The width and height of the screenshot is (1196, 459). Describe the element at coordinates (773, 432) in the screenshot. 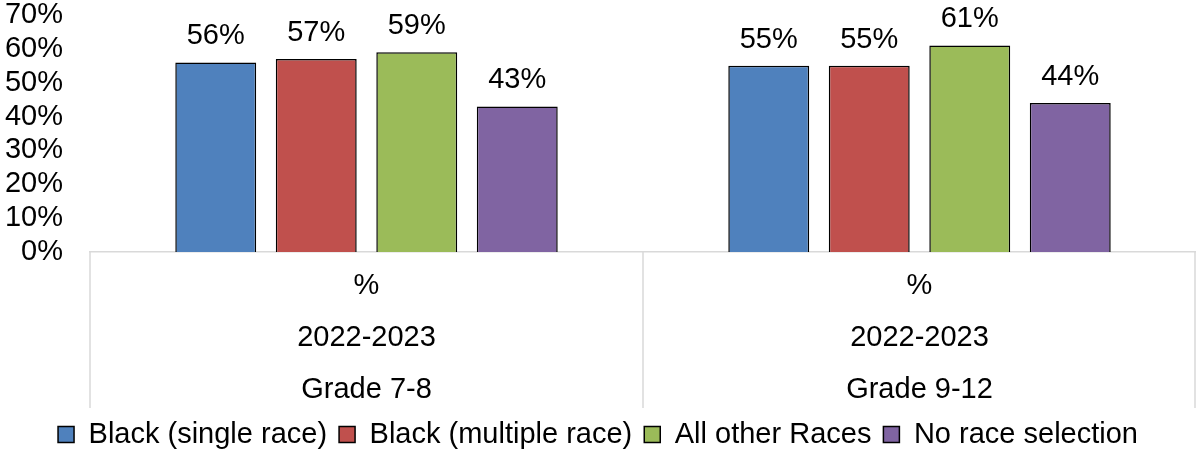

I see `legend-label: All other Races` at that location.